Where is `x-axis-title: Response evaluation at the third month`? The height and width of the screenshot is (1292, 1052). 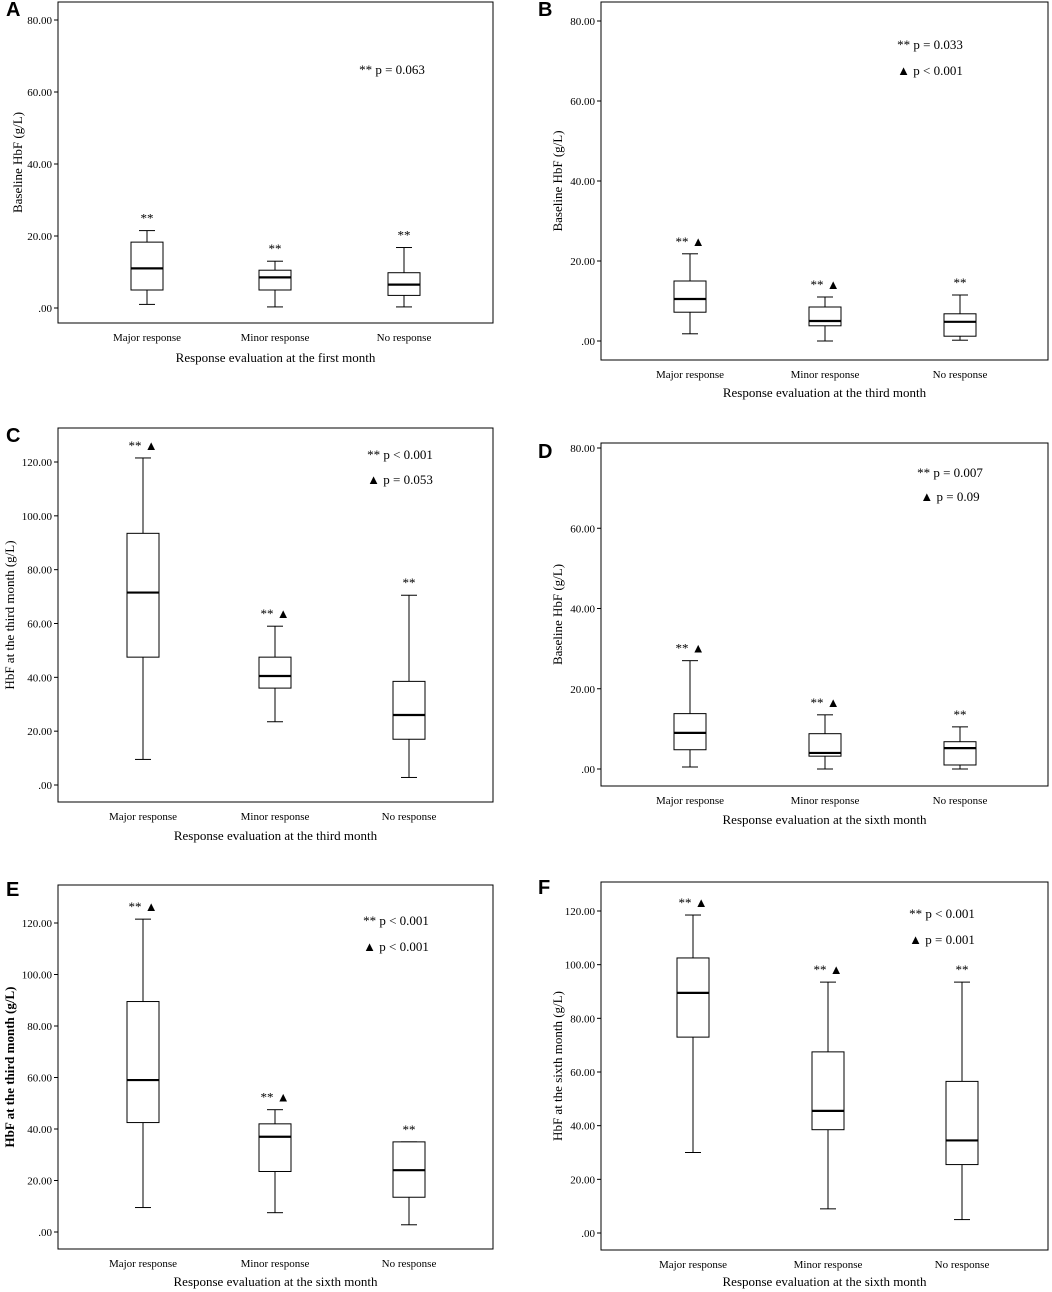 x-axis-title: Response evaluation at the third month is located at coordinates (825, 392).